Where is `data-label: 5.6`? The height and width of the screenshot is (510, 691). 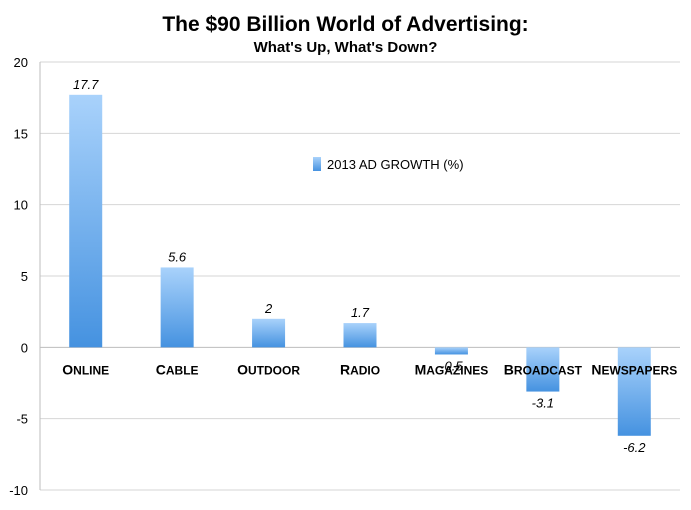
data-label: 5.6 is located at coordinates (177, 256).